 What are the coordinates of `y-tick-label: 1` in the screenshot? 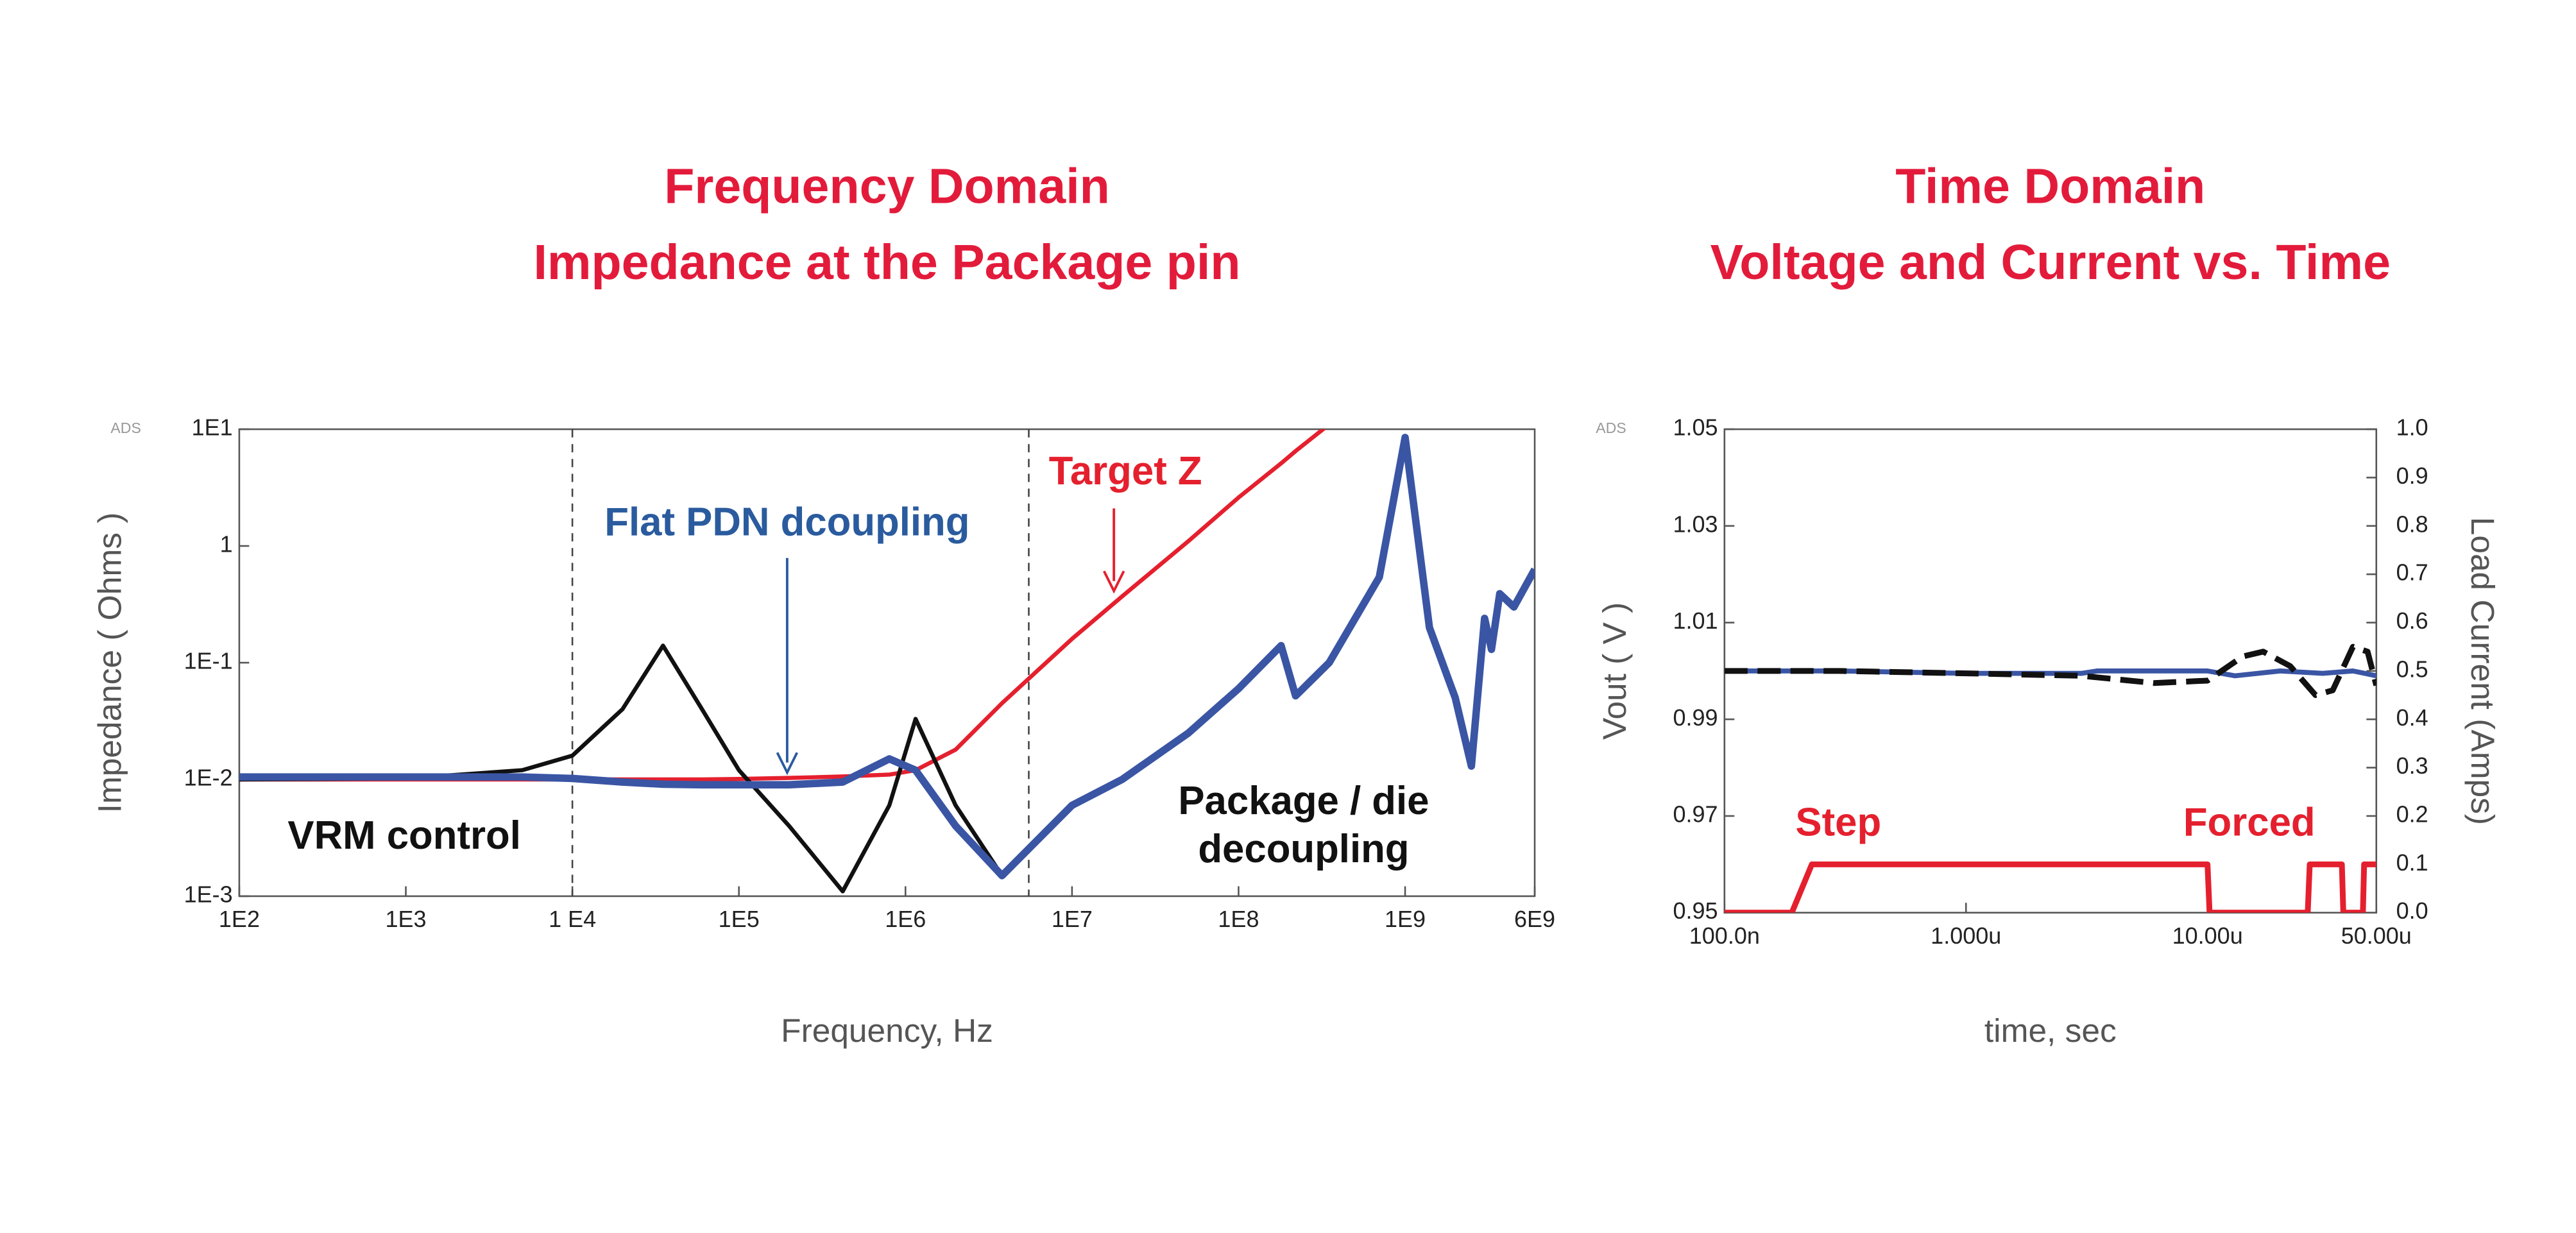 It's located at (227, 544).